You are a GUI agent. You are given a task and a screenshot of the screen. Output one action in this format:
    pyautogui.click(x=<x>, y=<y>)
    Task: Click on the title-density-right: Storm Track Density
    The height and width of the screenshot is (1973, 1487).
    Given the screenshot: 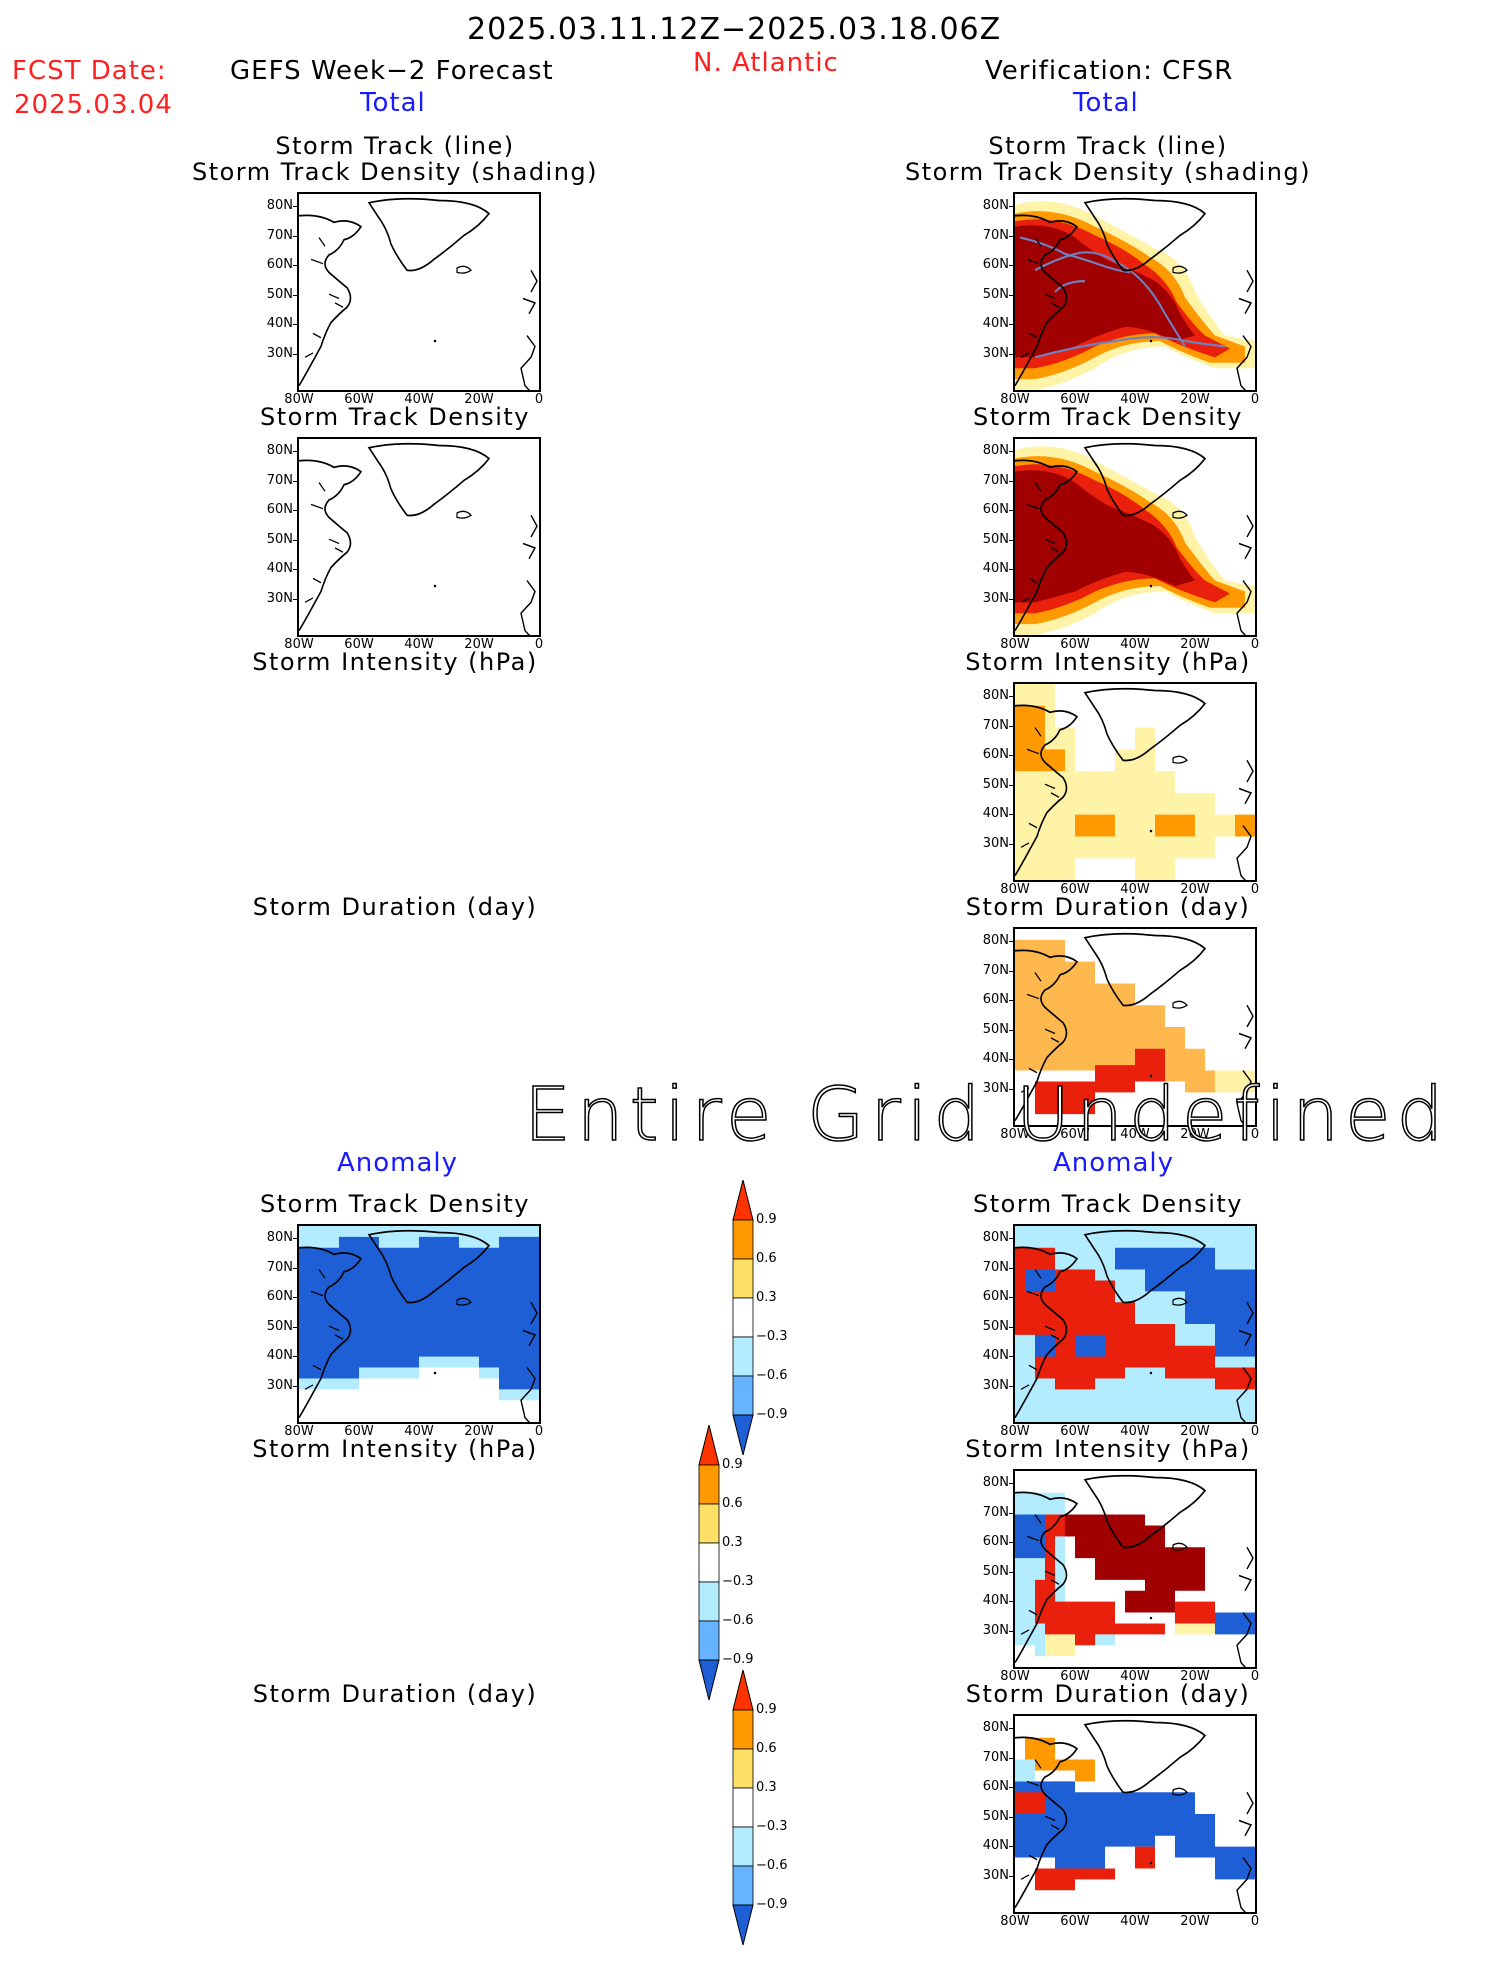 What is the action you would take?
    pyautogui.click(x=1108, y=417)
    